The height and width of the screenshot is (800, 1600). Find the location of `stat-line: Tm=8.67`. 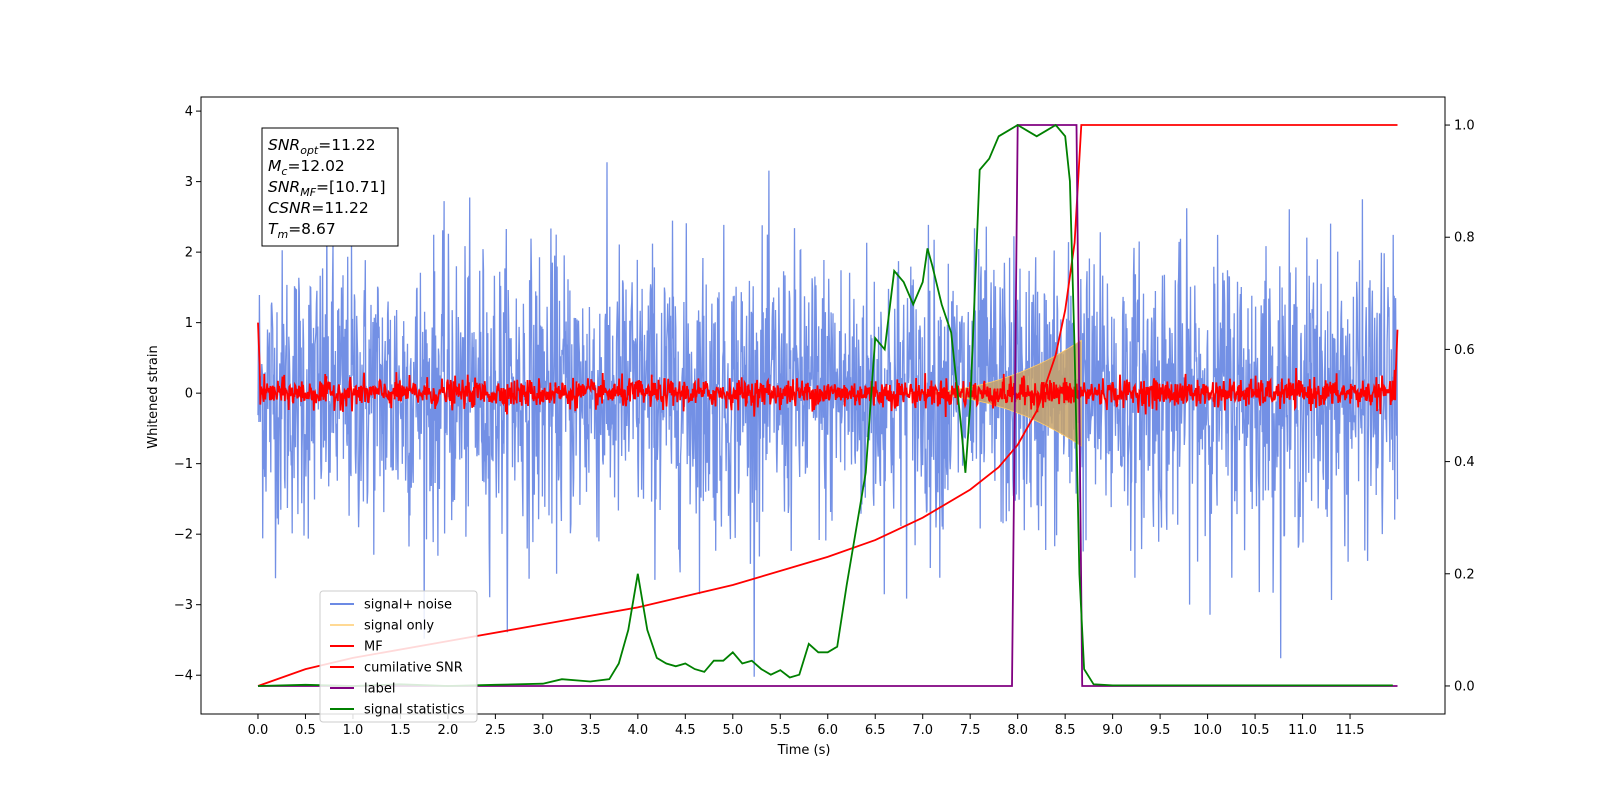

stat-line: Tm=8.67 is located at coordinates (302, 230).